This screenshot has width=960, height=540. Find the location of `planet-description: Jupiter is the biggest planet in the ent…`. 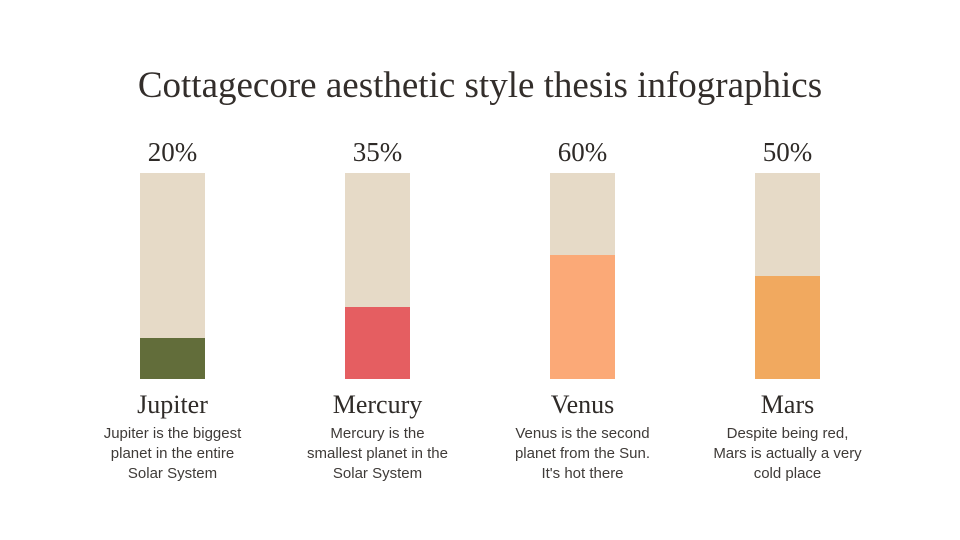

planet-description: Jupiter is the biggest planet in the ent… is located at coordinates (172, 454).